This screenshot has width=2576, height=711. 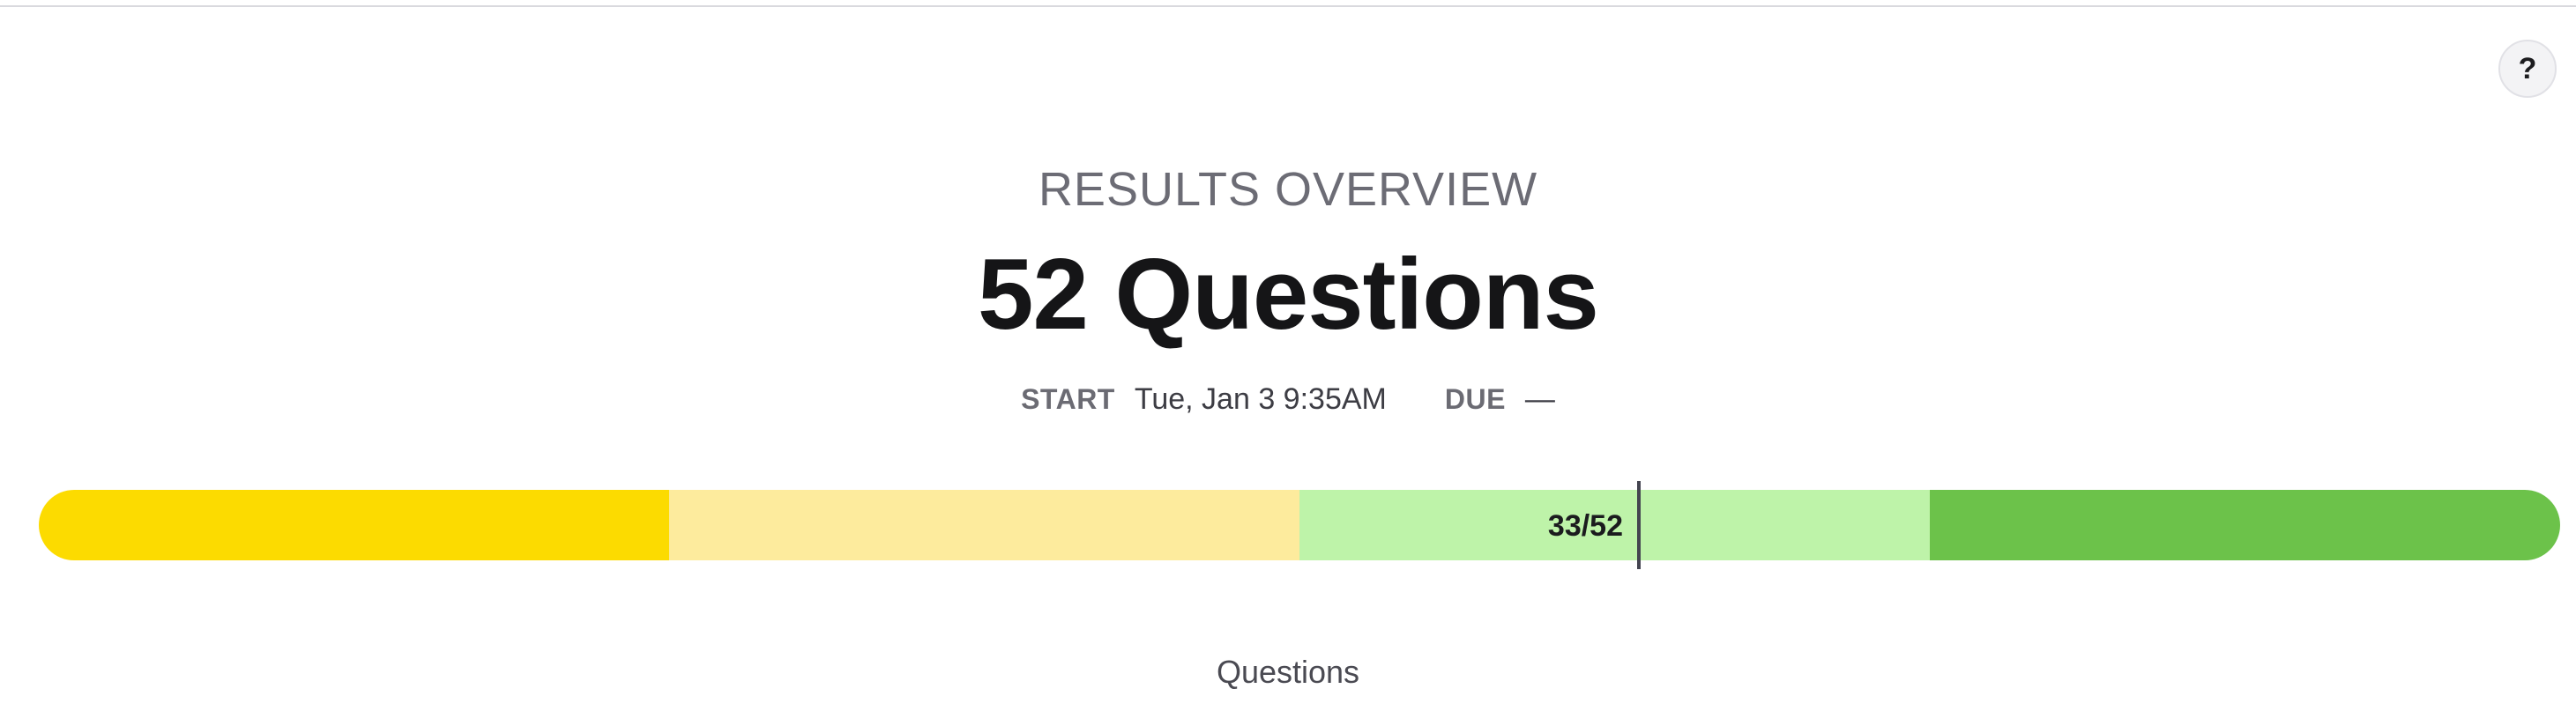 I want to click on due-label: DUE, so click(x=1475, y=398).